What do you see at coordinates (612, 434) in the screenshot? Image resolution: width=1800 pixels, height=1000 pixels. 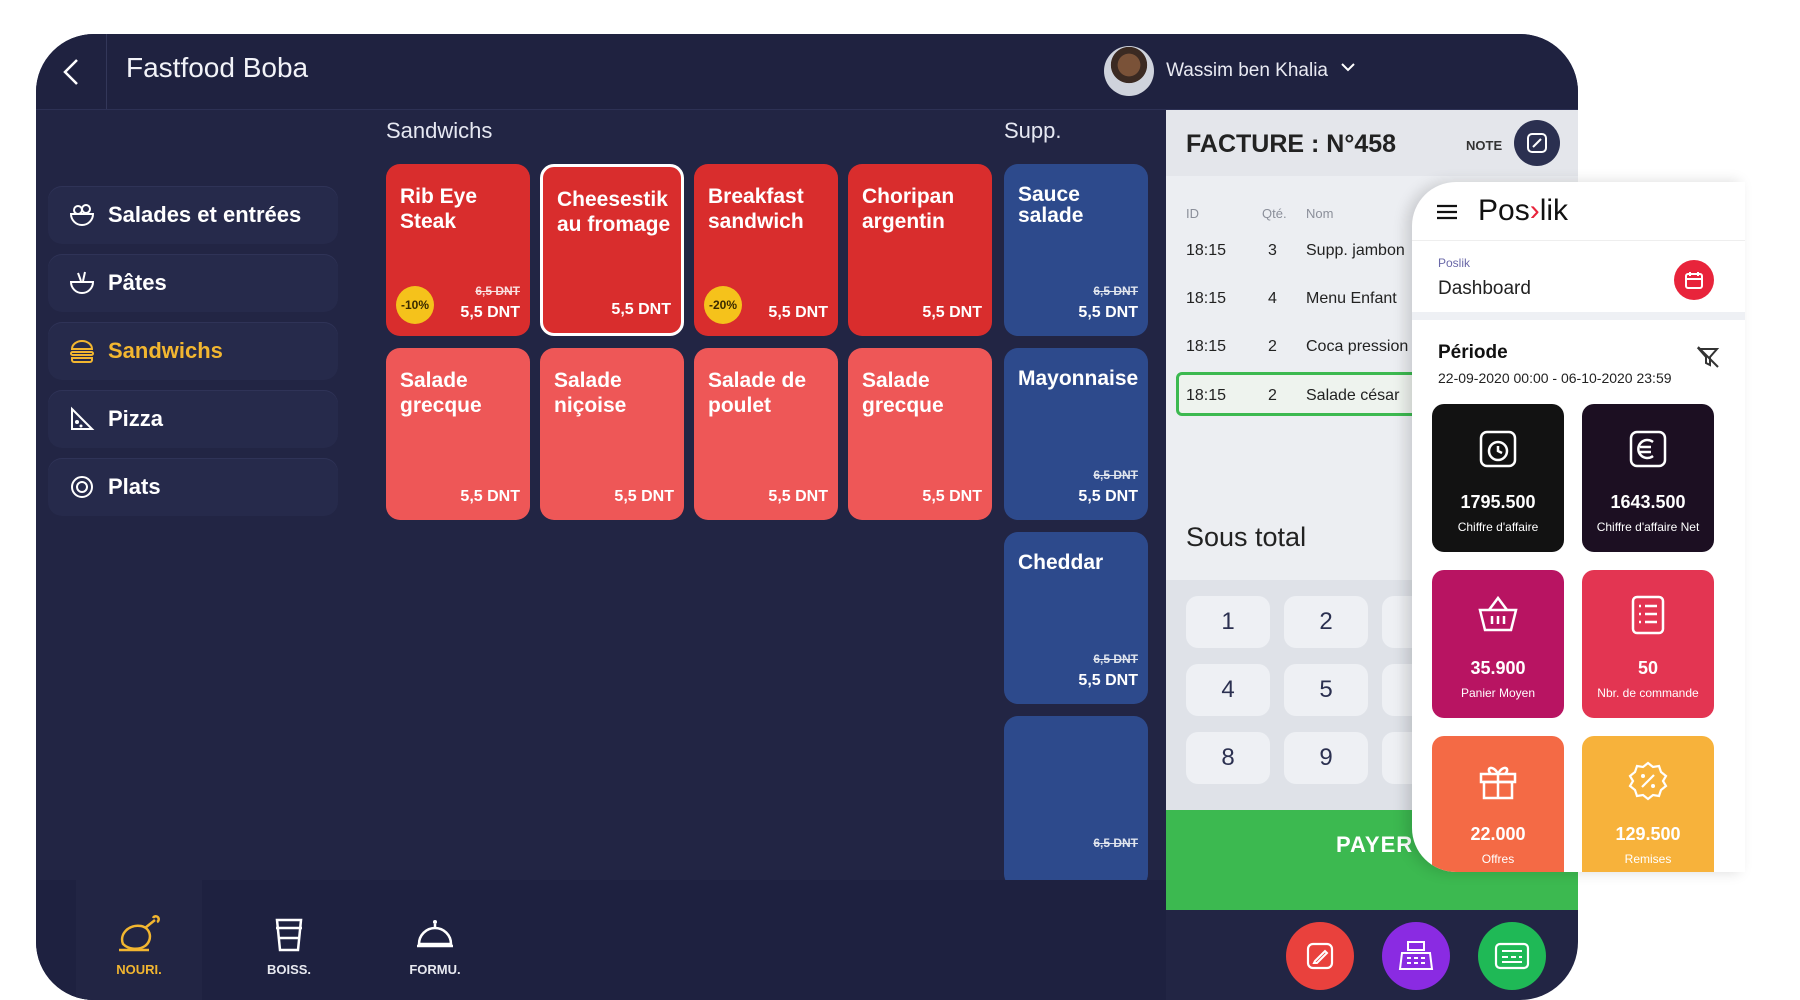 I see `product-tile: Salade niçoise 5,5 DNT` at bounding box center [612, 434].